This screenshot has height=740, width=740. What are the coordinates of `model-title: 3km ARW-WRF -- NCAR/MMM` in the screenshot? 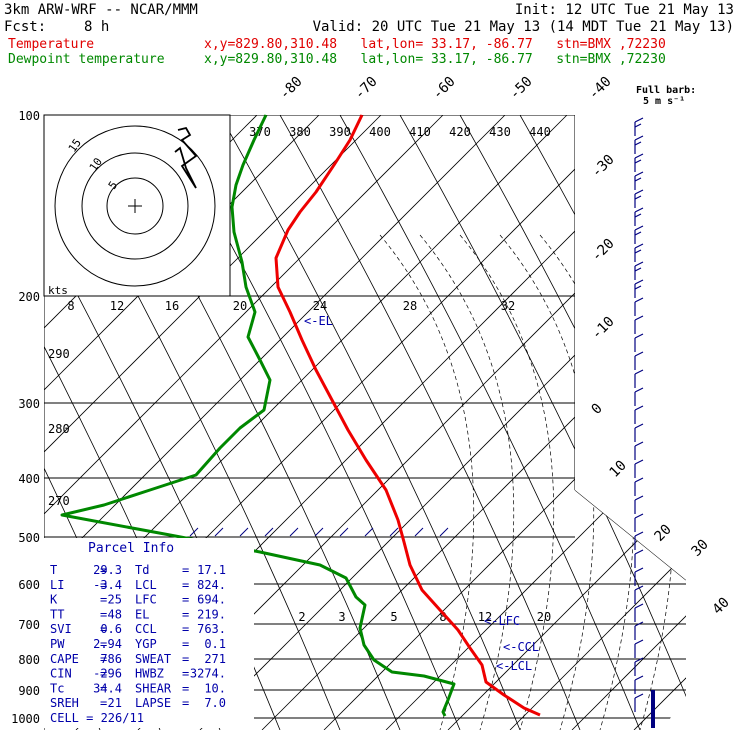 It's located at (101, 10).